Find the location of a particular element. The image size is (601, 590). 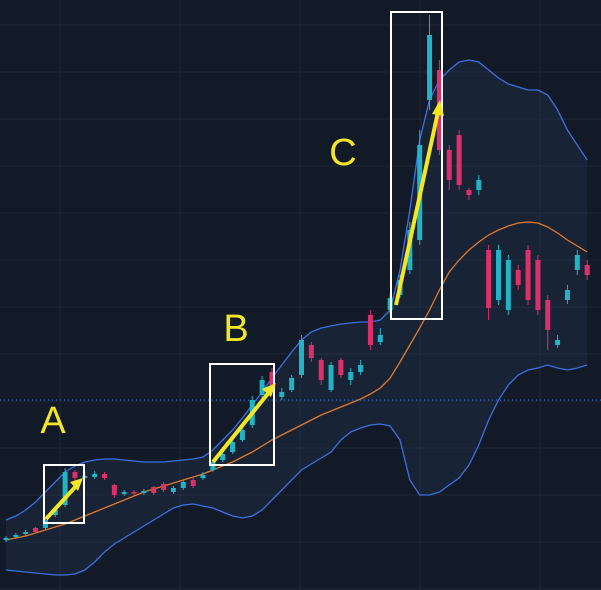

annotation-label: C is located at coordinates (342, 153).